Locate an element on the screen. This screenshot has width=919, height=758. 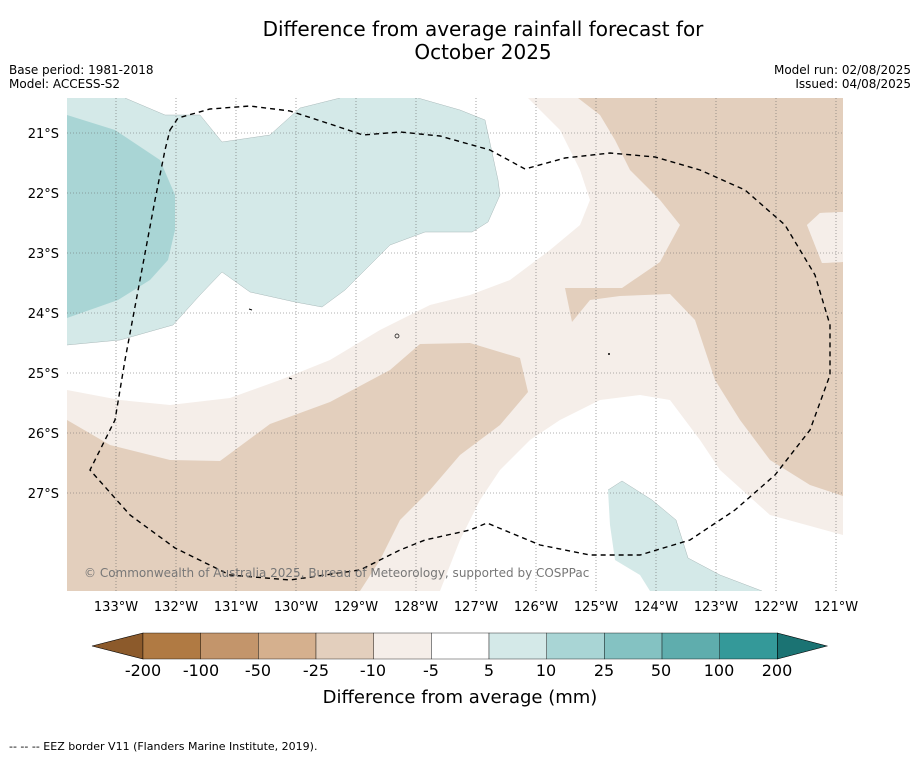
colorbar-extend-high is located at coordinates (803, 646).